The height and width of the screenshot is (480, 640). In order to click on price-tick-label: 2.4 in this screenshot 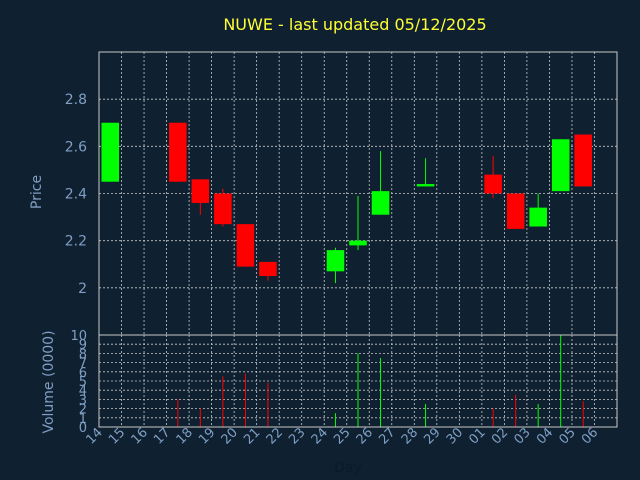, I will do `click(76, 195)`.